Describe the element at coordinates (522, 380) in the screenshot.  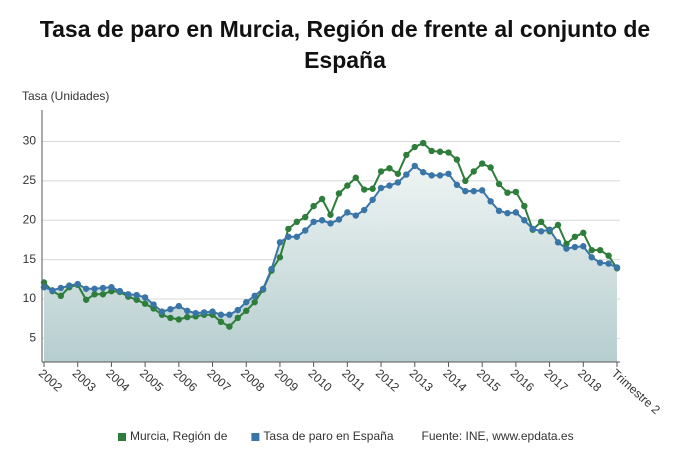
I see `x-tick-label: 2016` at that location.